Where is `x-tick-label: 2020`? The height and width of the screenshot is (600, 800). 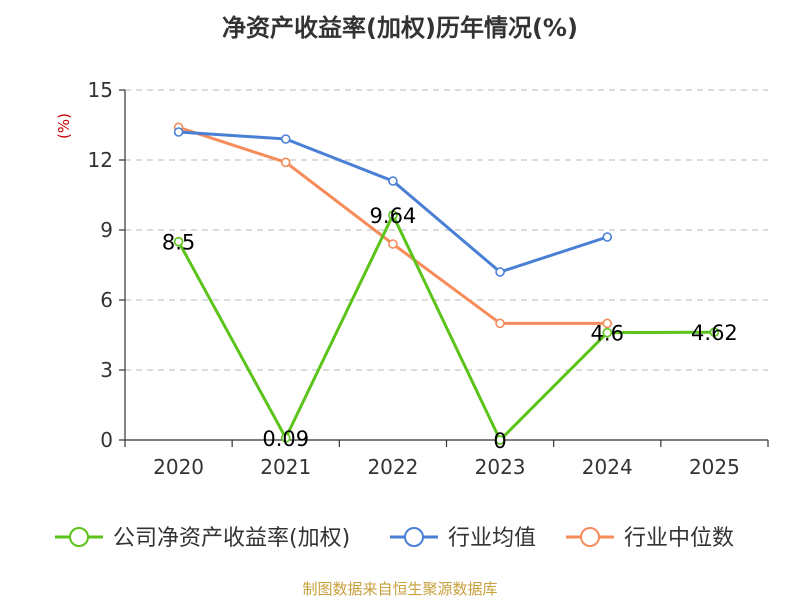
x-tick-label: 2020 is located at coordinates (178, 467).